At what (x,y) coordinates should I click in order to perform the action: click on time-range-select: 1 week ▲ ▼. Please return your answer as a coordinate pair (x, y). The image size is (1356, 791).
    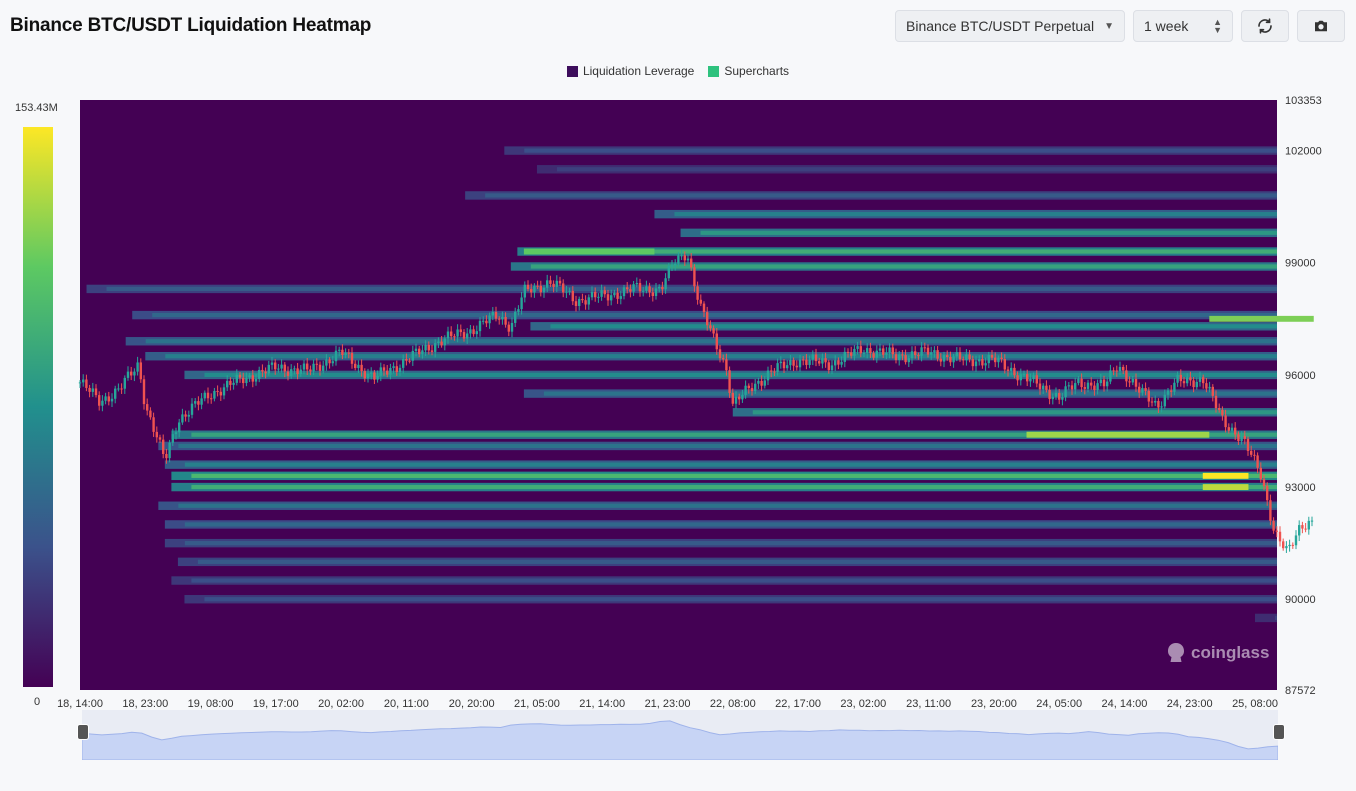
    Looking at the image, I should click on (1183, 26).